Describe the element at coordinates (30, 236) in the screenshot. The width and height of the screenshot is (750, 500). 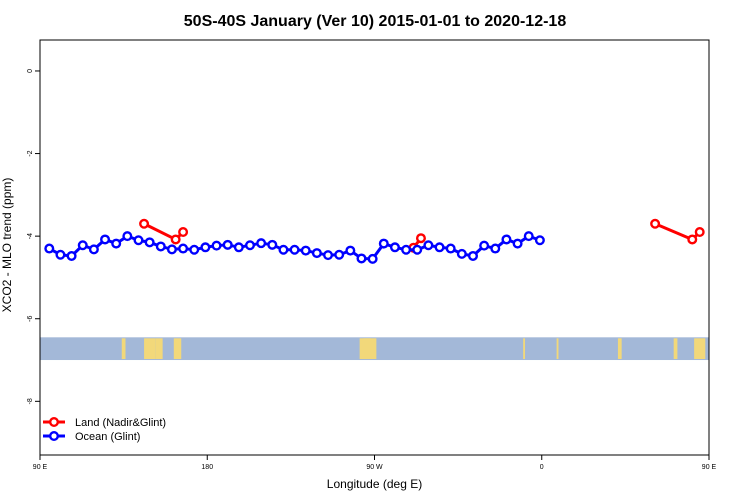
I see `y-tick-label: -4` at that location.